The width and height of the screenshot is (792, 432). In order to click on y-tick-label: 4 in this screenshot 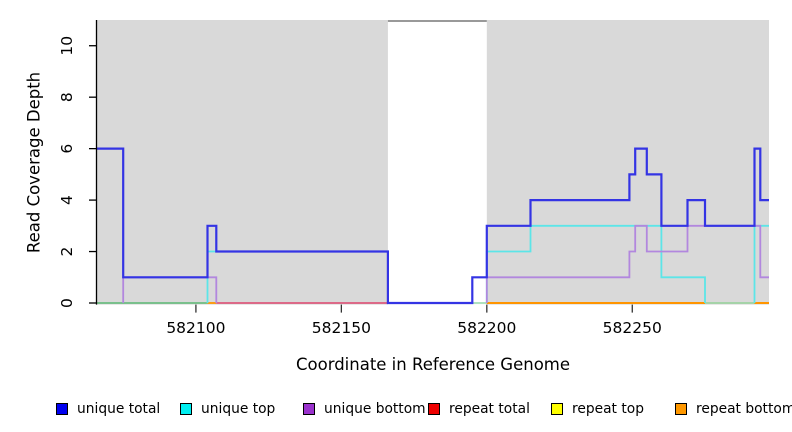, I will do `click(67, 200)`.